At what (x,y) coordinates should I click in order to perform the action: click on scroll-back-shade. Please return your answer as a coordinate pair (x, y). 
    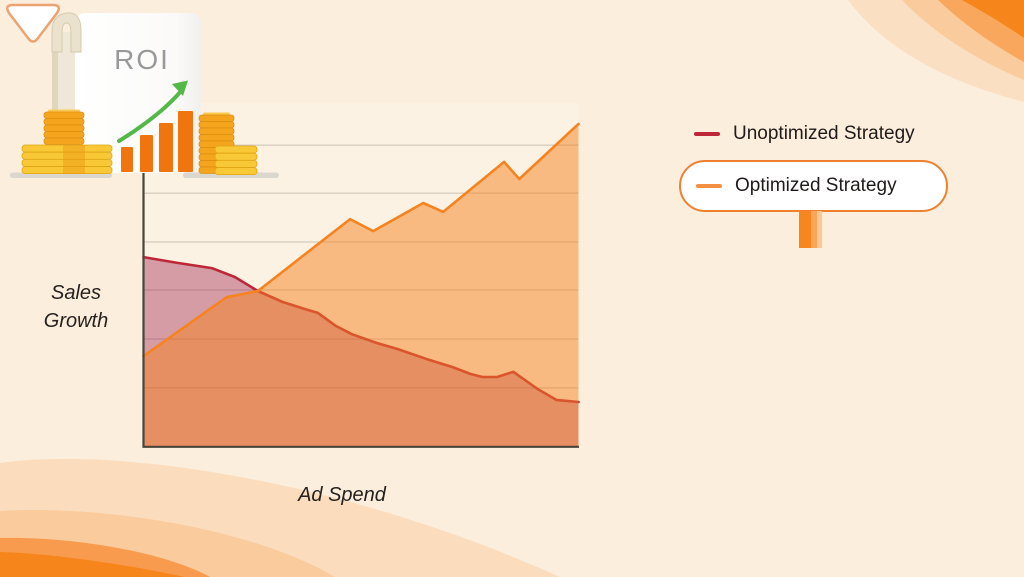
    Looking at the image, I should click on (55, 95).